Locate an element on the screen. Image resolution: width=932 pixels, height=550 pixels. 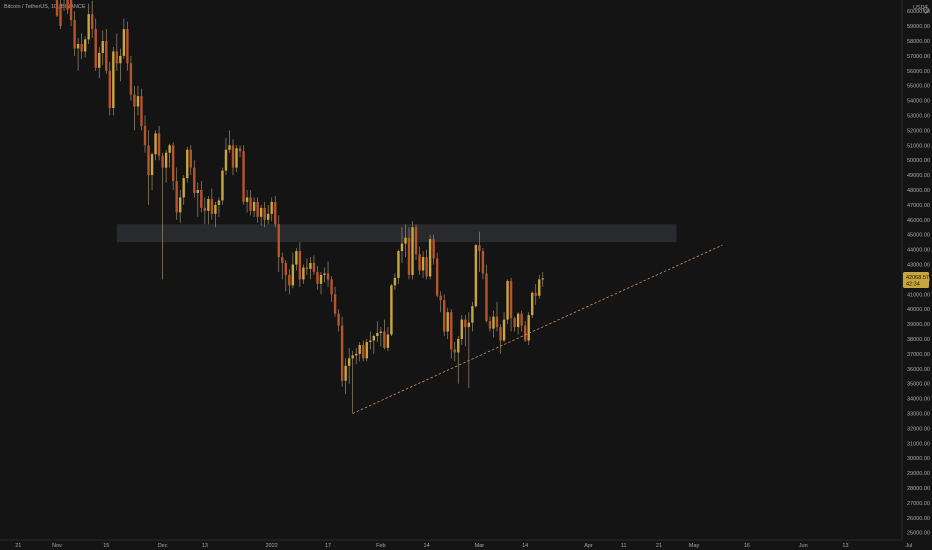
settings-icon is located at coordinates (926, 10).